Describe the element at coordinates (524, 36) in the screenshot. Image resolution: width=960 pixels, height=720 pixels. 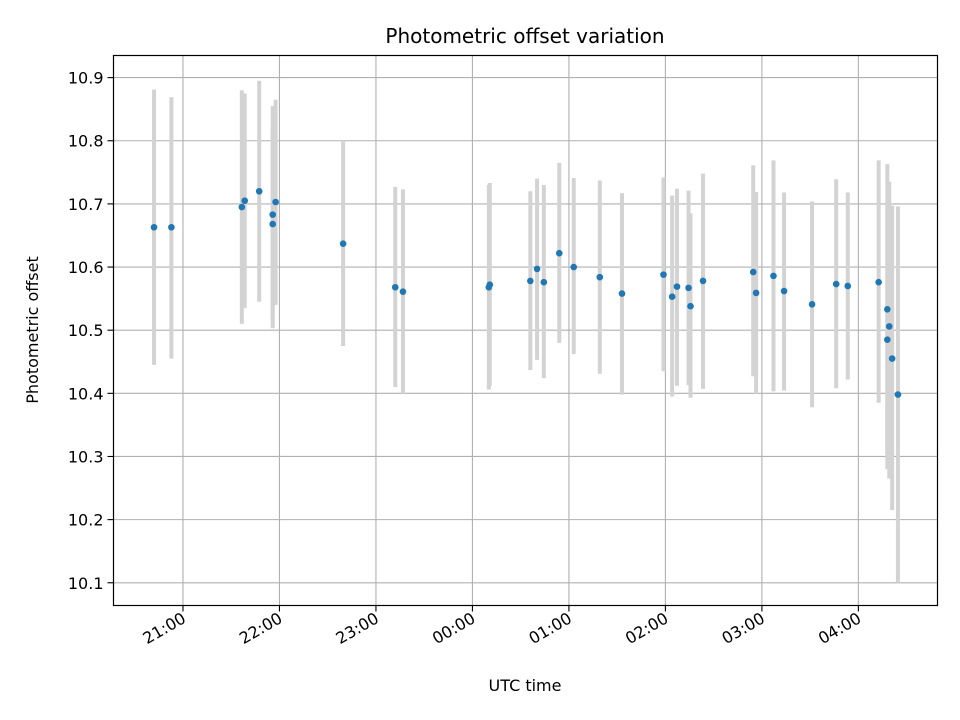
I see `chart-title: Photometric offset variation` at that location.